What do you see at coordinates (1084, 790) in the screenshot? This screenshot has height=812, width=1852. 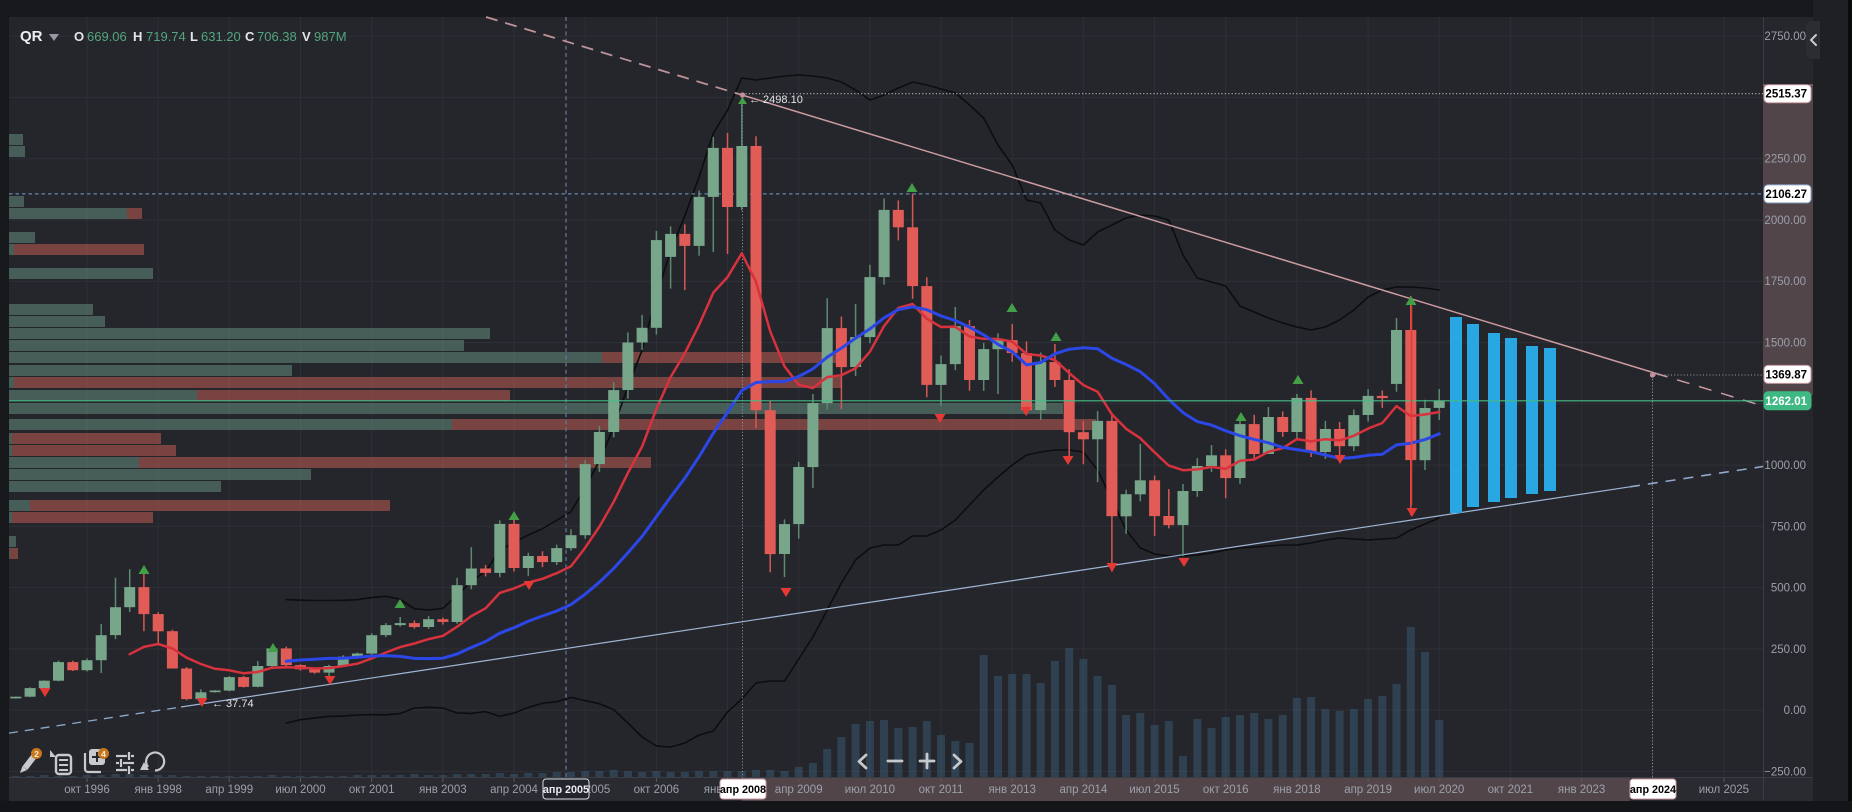 I see `svg-text: апр 2014` at bounding box center [1084, 790].